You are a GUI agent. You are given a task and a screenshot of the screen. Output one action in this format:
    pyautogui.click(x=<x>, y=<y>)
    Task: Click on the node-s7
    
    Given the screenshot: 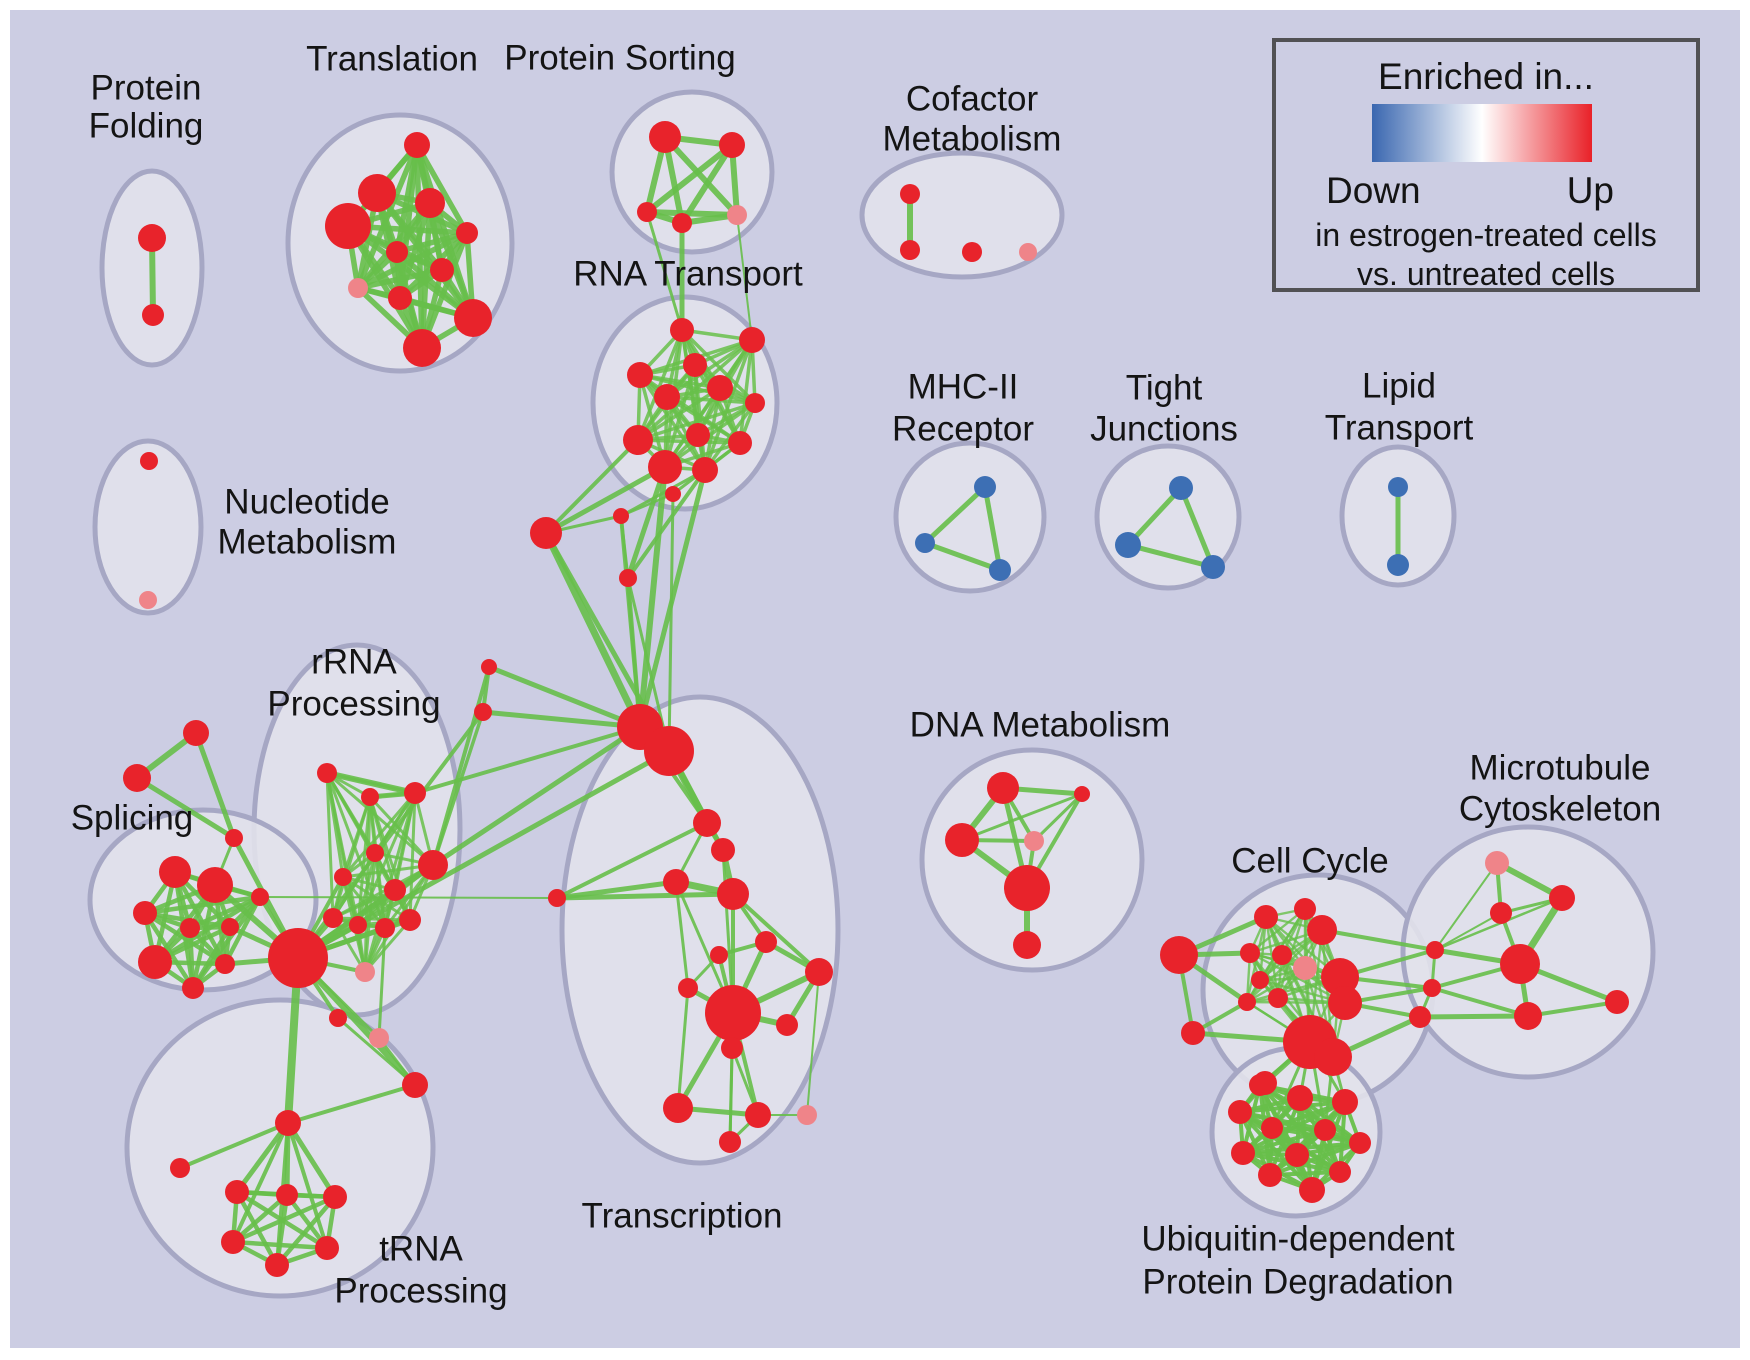 What is the action you would take?
    pyautogui.click(x=225, y=964)
    